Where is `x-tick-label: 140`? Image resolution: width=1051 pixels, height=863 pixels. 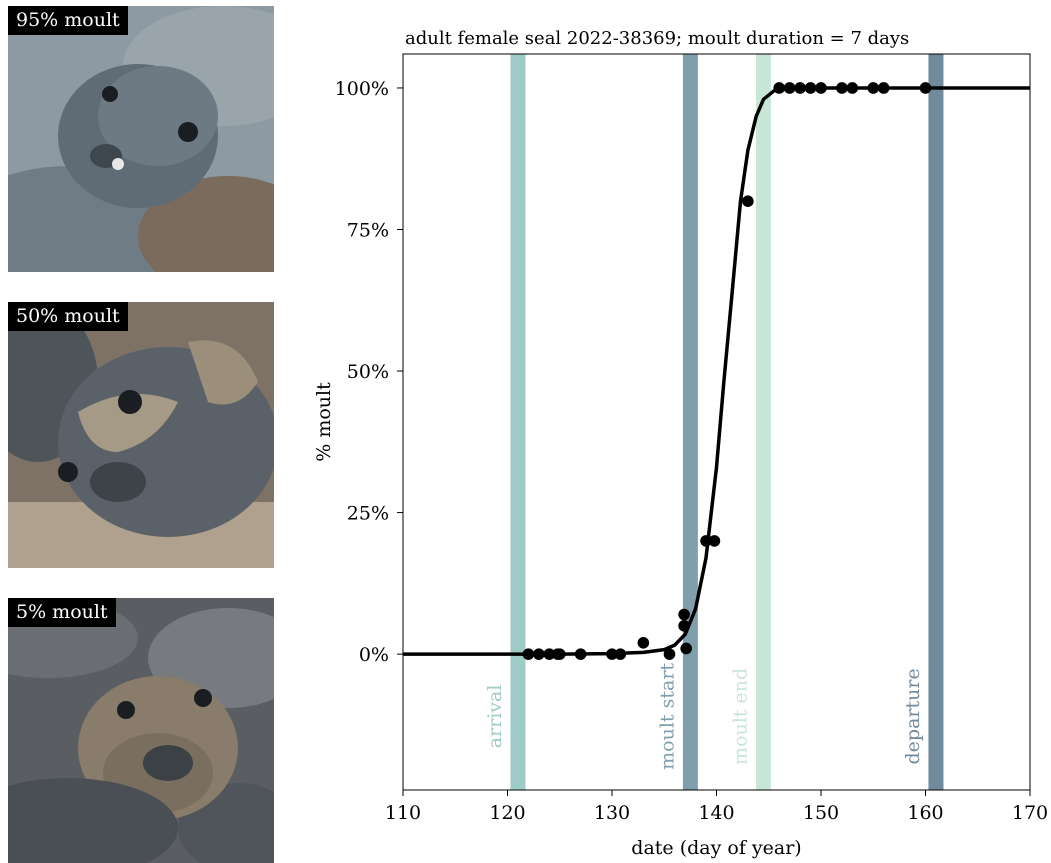 x-tick-label: 140 is located at coordinates (716, 813).